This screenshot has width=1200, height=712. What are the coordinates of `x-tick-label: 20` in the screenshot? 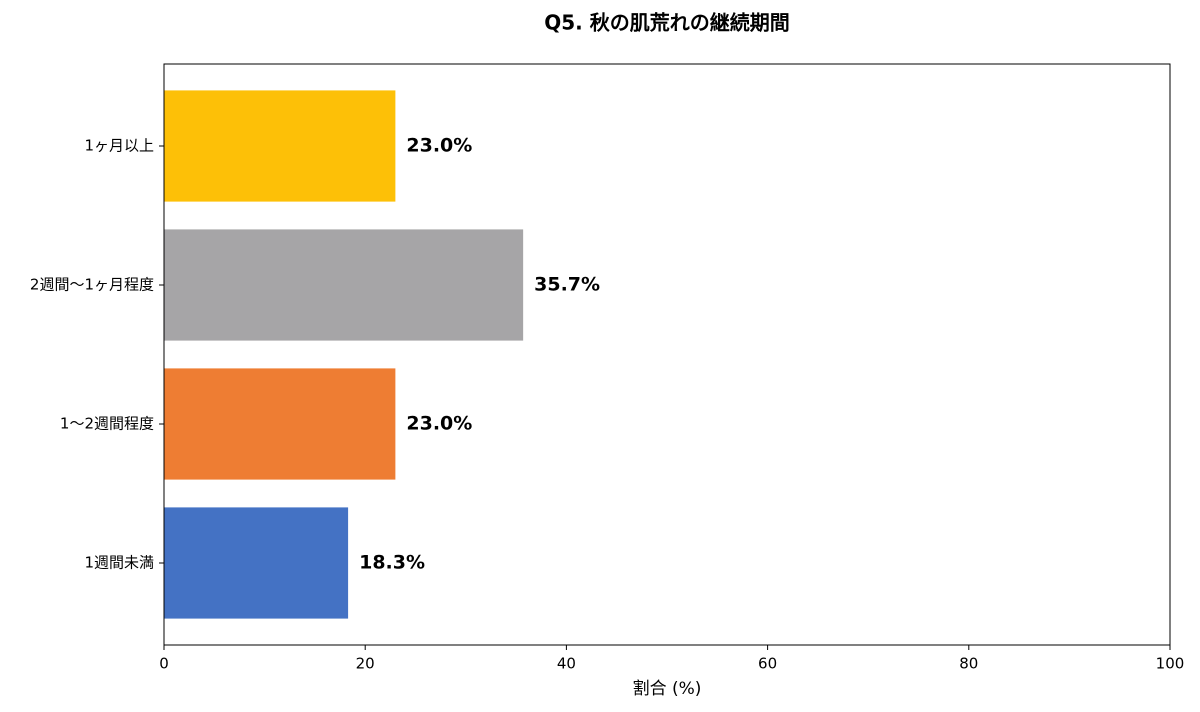 It's located at (365, 664).